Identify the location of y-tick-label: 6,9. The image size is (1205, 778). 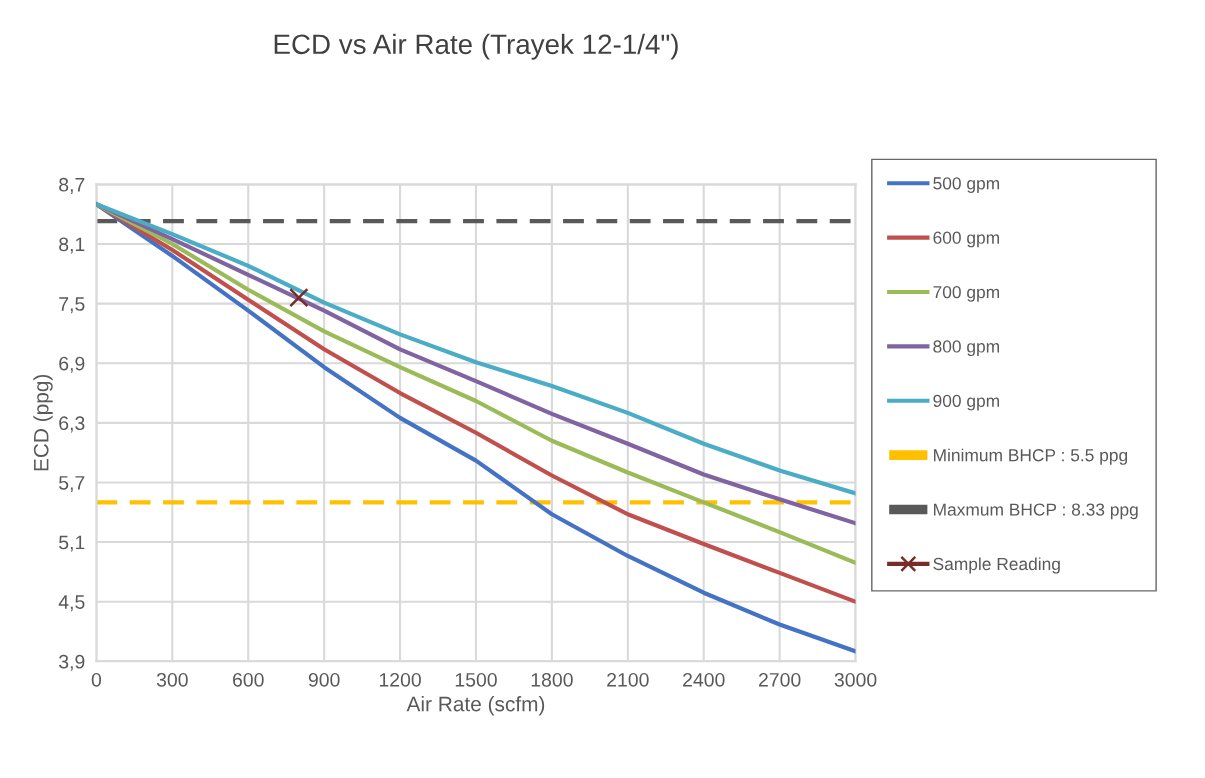
(72, 364).